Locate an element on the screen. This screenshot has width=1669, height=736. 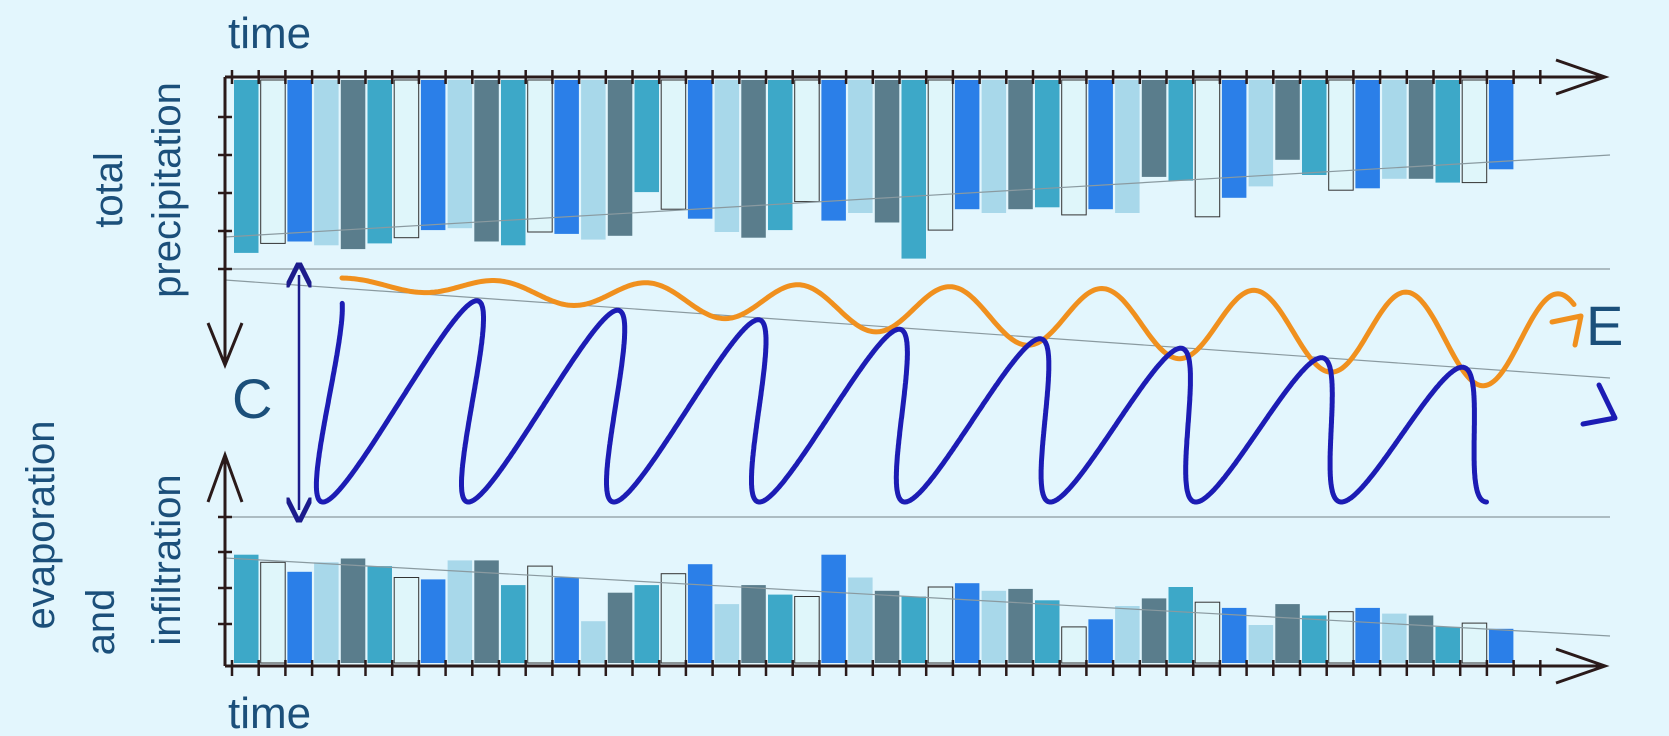
top-time-label: time is located at coordinates (269, 33).